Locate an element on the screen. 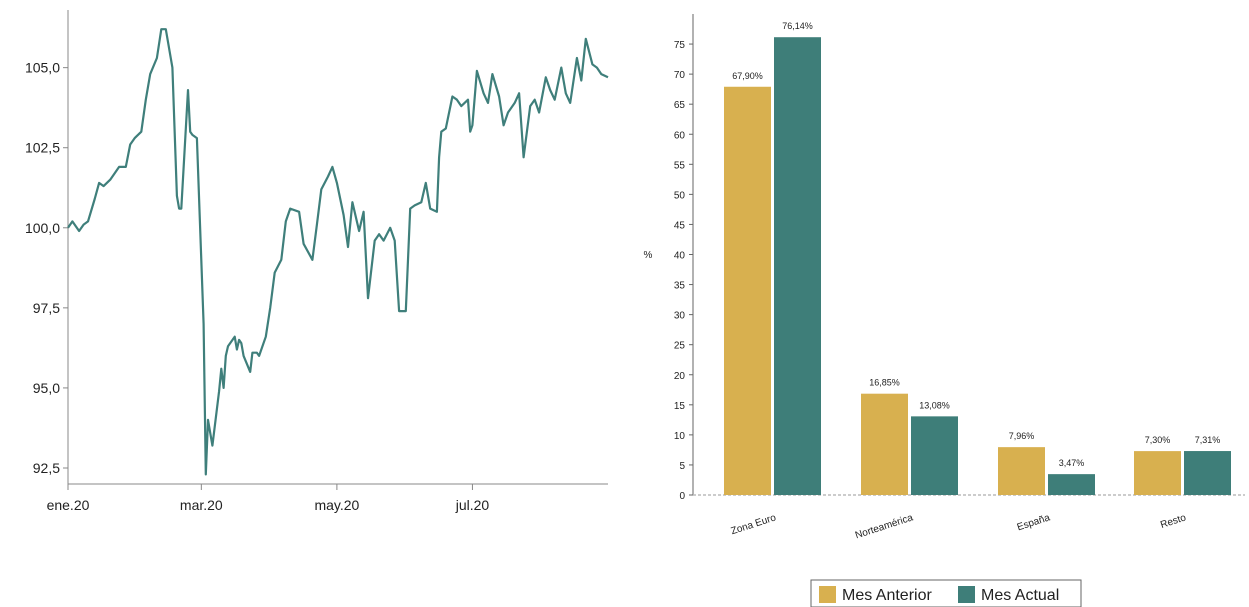  legend-box is located at coordinates (946, 593).